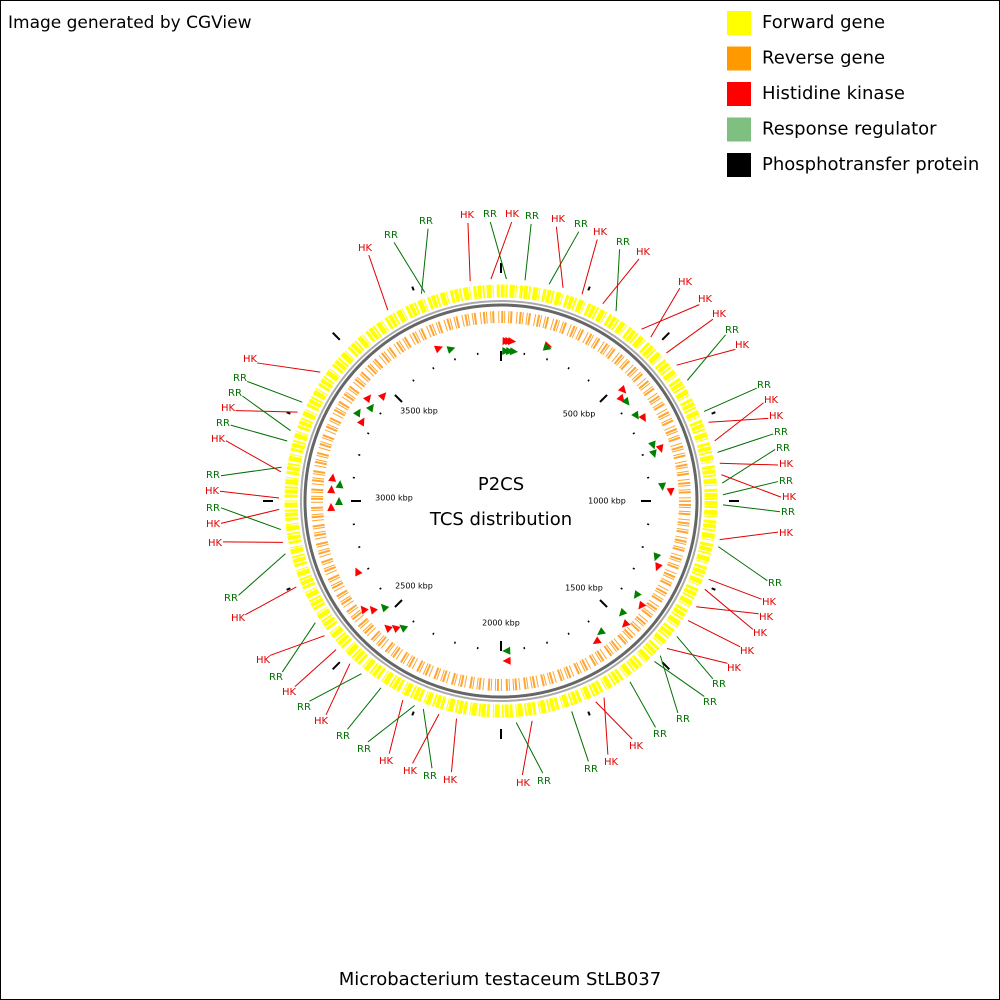  What do you see at coordinates (870, 164) in the screenshot?
I see `legend-label: Phosphotransfer protein` at bounding box center [870, 164].